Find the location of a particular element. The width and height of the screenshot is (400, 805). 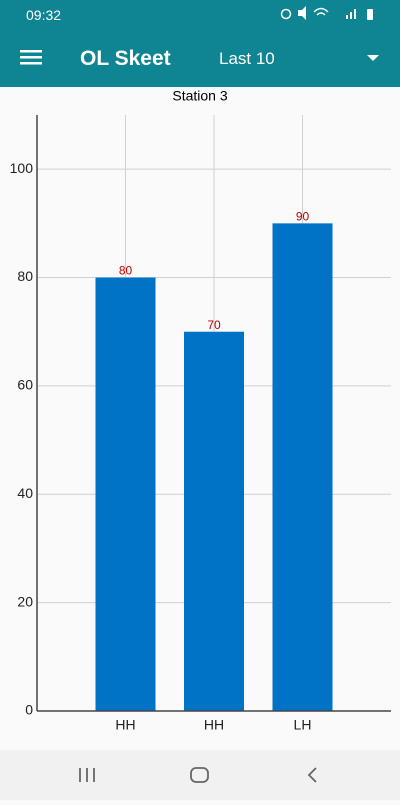

dropdown-arrow is located at coordinates (374, 59).